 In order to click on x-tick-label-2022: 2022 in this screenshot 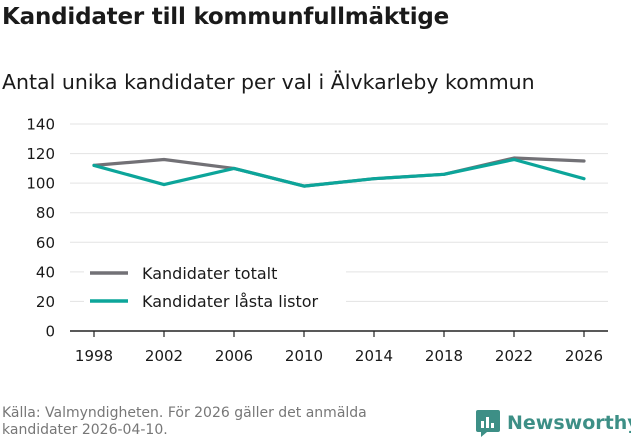, I will do `click(514, 356)`.